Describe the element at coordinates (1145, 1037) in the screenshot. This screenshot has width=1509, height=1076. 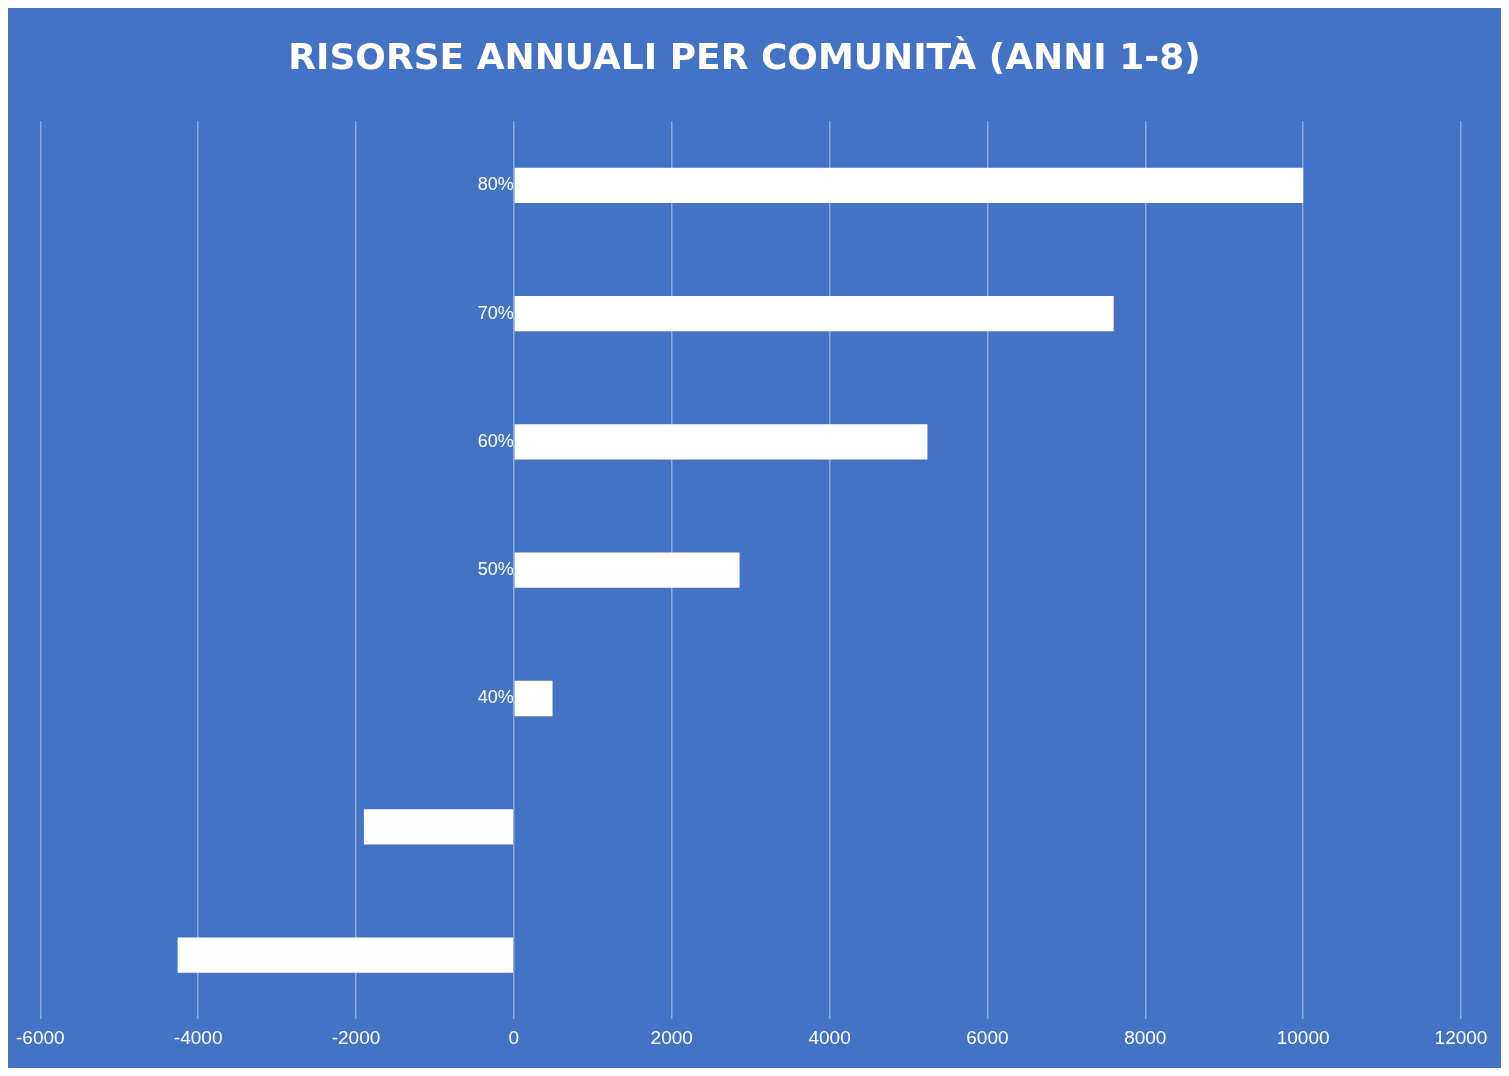
I see `x-tick-label: 8000` at that location.